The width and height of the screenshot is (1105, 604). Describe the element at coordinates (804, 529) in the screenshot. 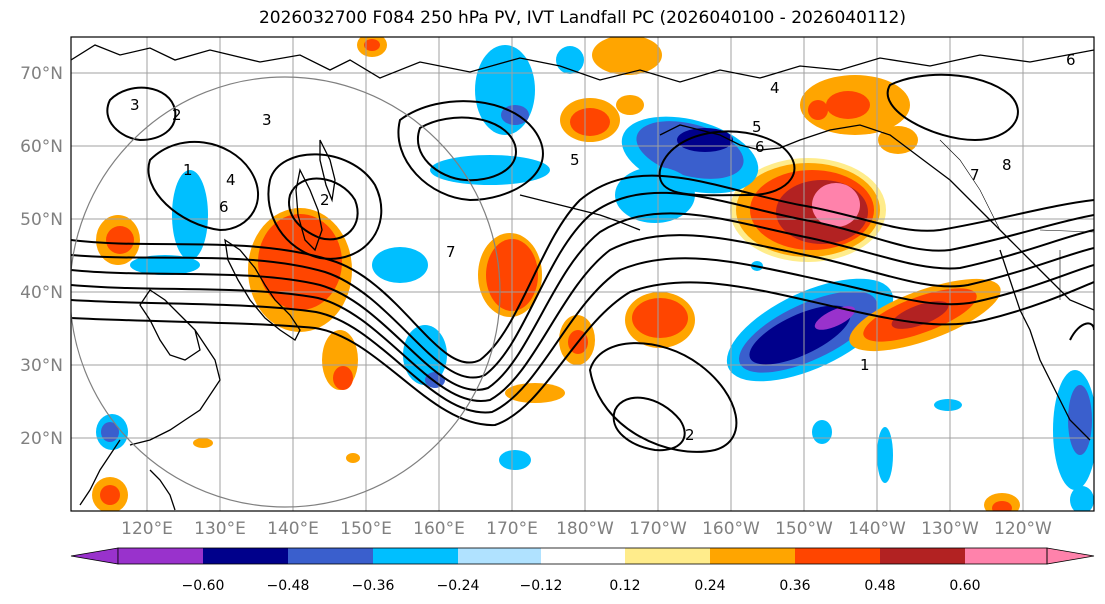

I see `lon-label: 150°W` at that location.